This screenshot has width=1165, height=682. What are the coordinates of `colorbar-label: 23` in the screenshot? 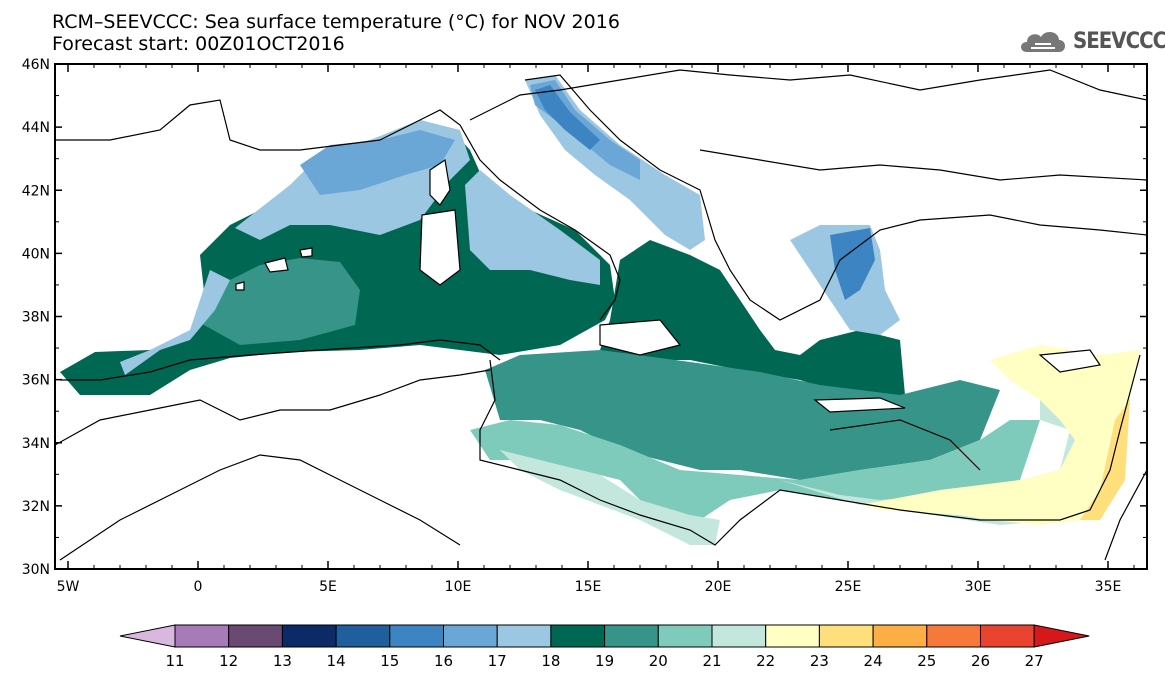 It's located at (819, 661).